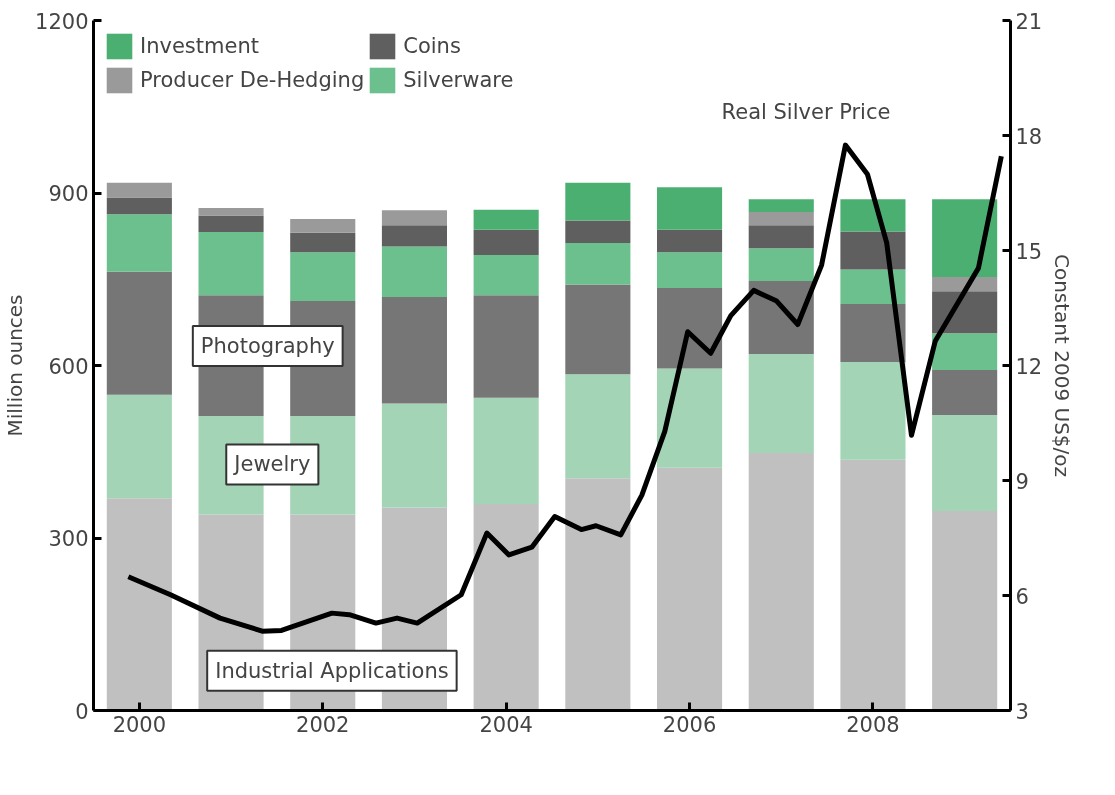 This screenshot has width=1115, height=795. Describe the element at coordinates (1062, 365) in the screenshot. I see `y2-axis-title: Constant 2009 US$/oz` at that location.